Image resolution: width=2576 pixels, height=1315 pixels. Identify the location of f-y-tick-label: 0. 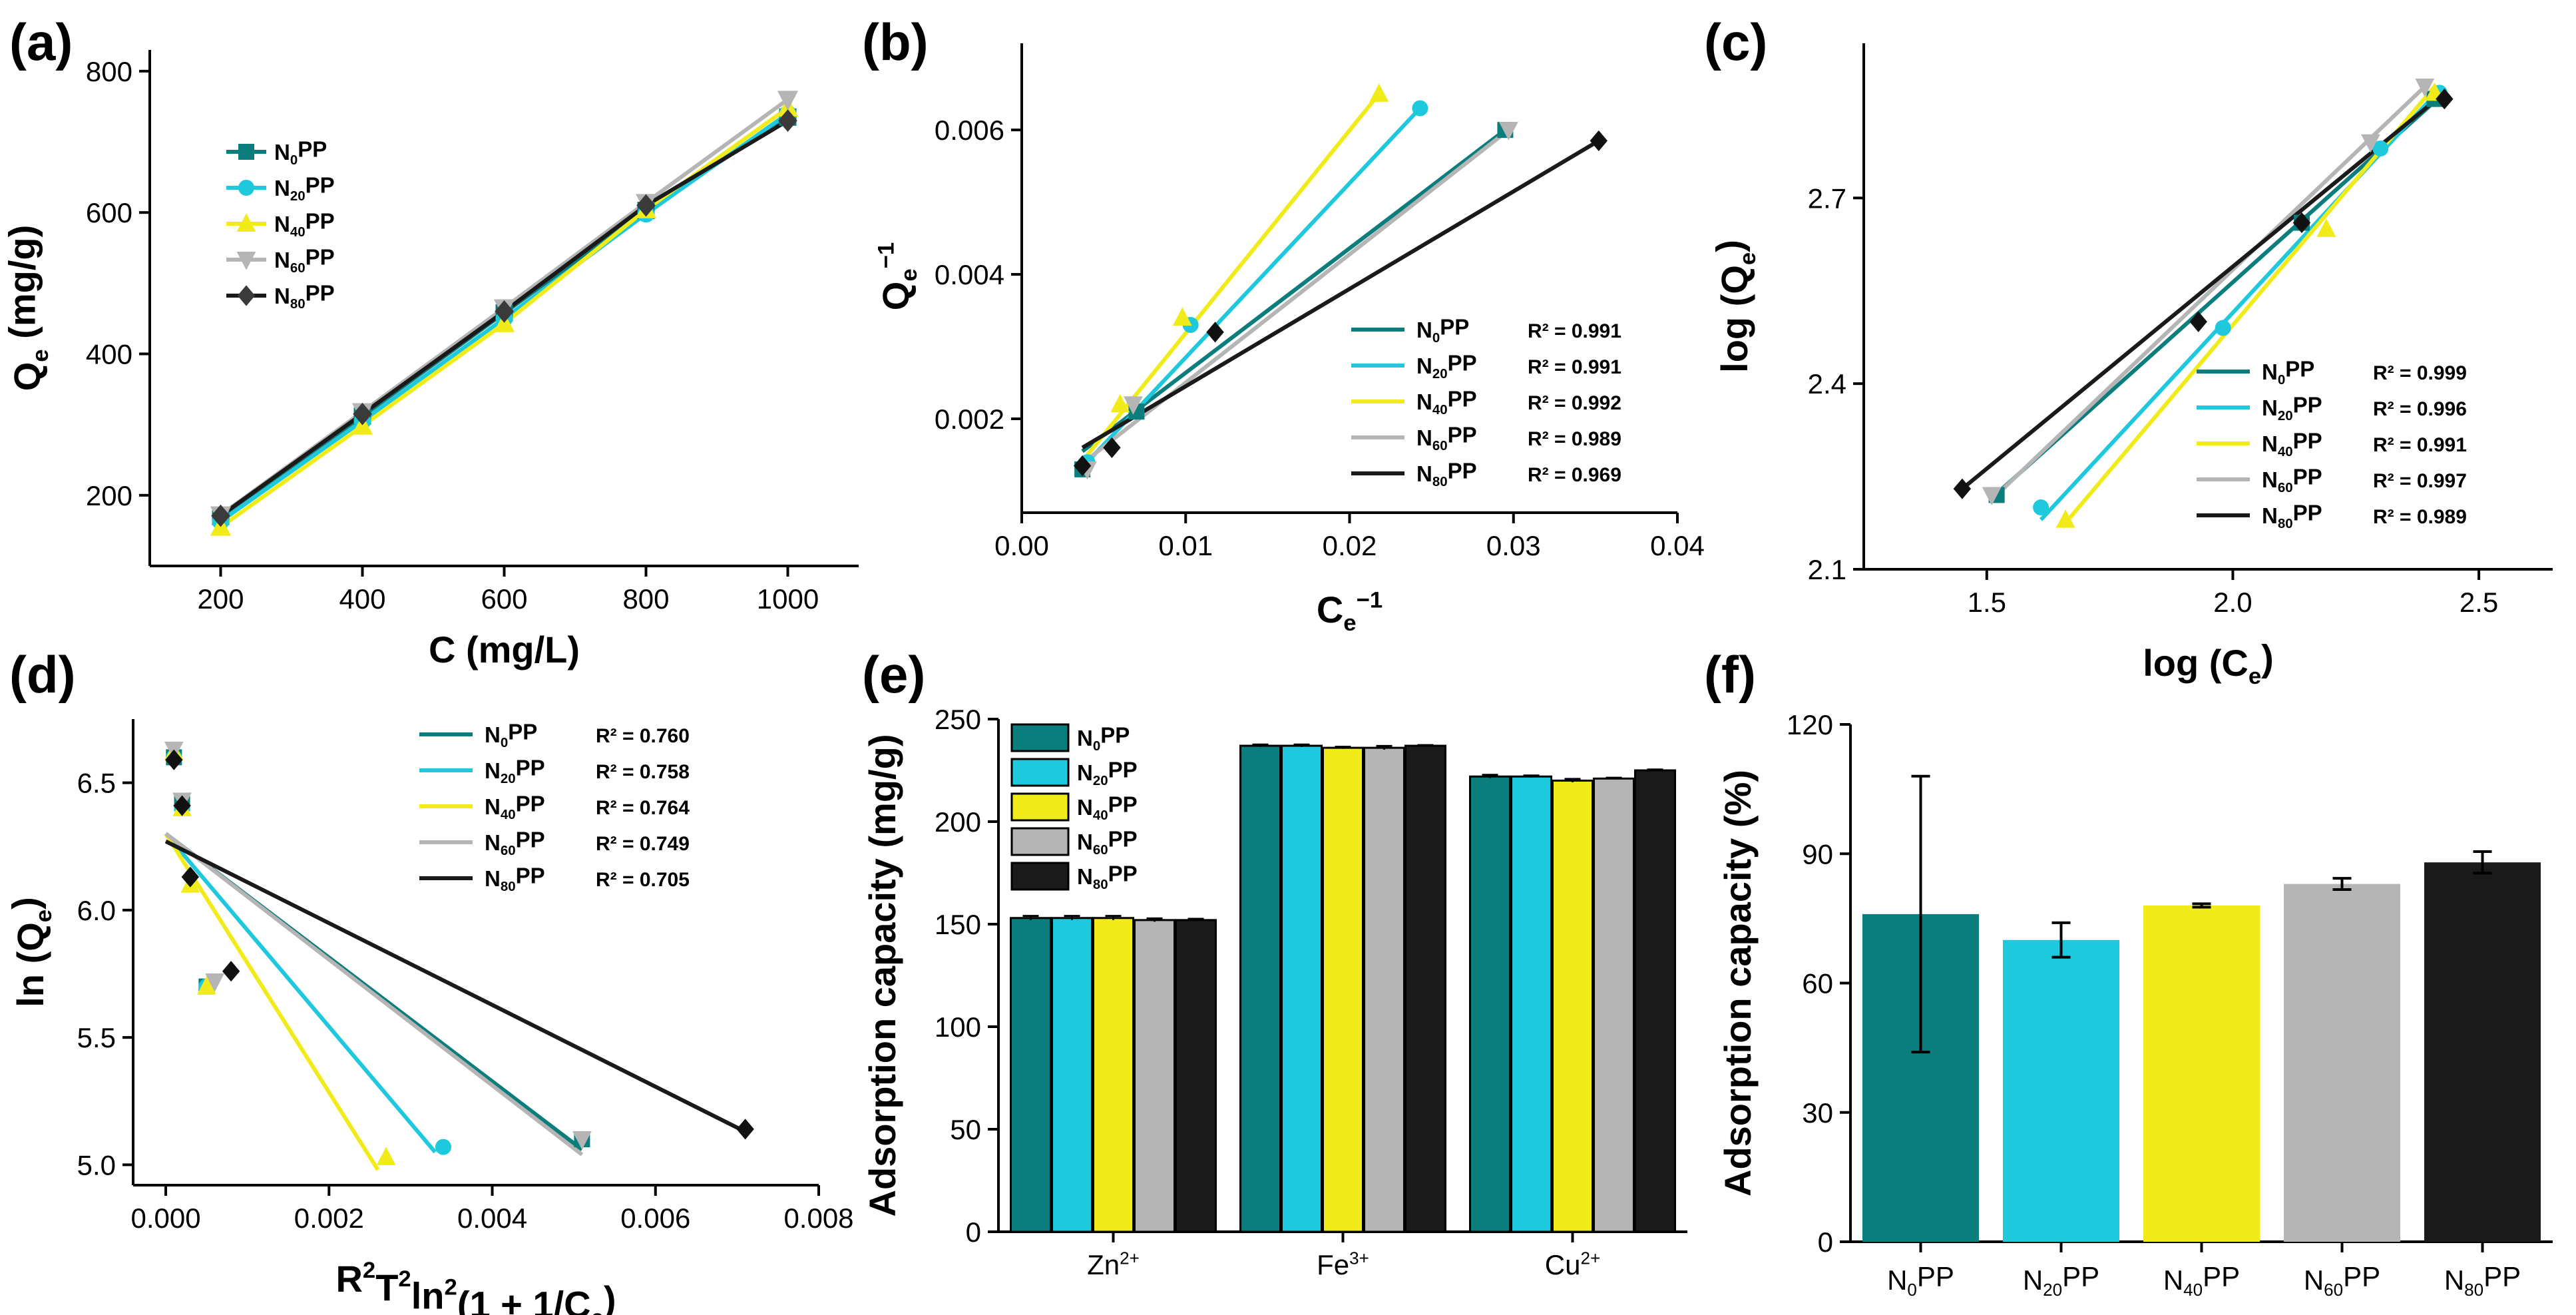
(1825, 1242).